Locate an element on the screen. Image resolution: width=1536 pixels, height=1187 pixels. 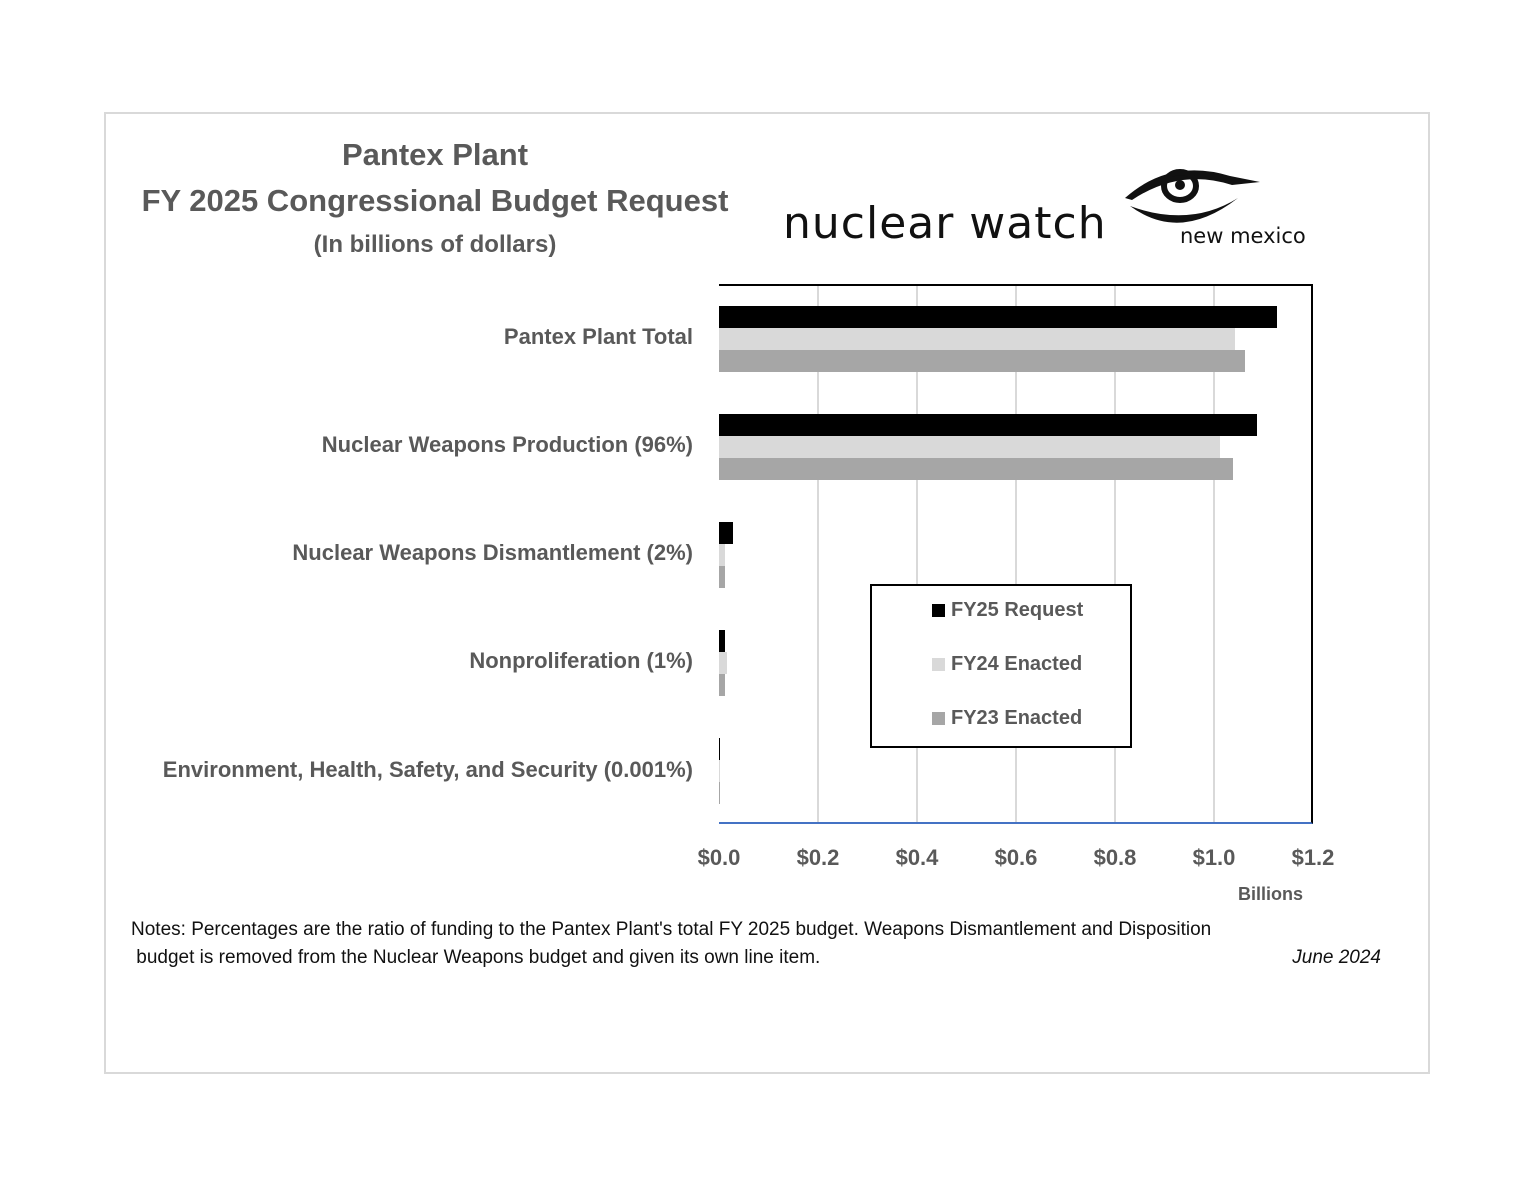
chart-title-line1: Pantex Plant is located at coordinates (435, 154).